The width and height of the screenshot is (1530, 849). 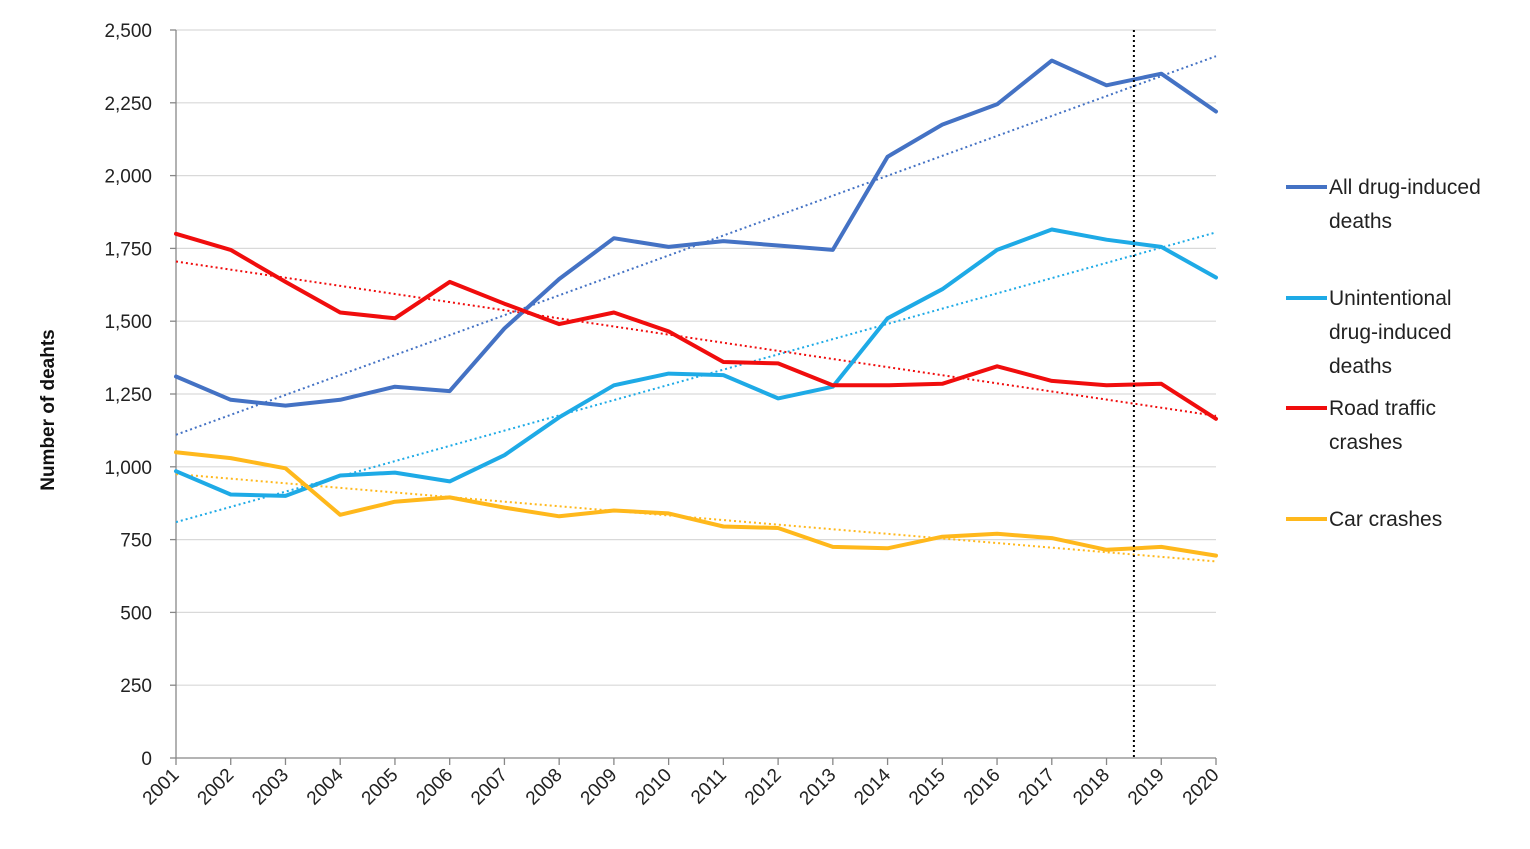 I want to click on x-tick-label: 2006, so click(x=434, y=787).